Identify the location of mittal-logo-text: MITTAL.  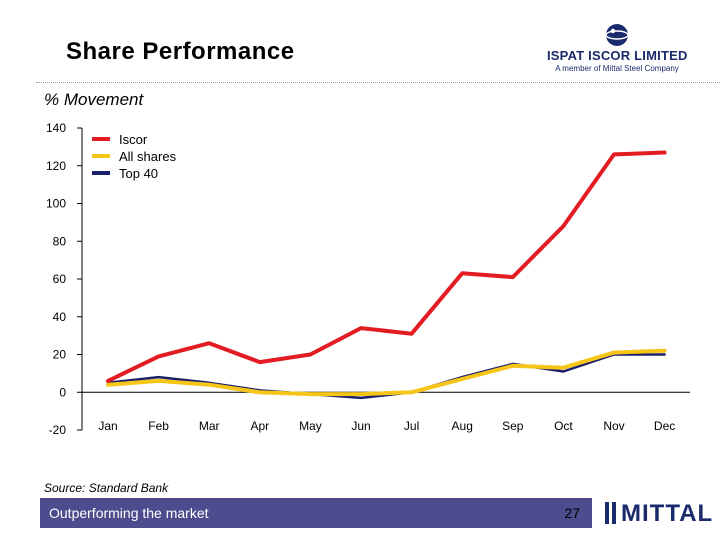
(667, 513).